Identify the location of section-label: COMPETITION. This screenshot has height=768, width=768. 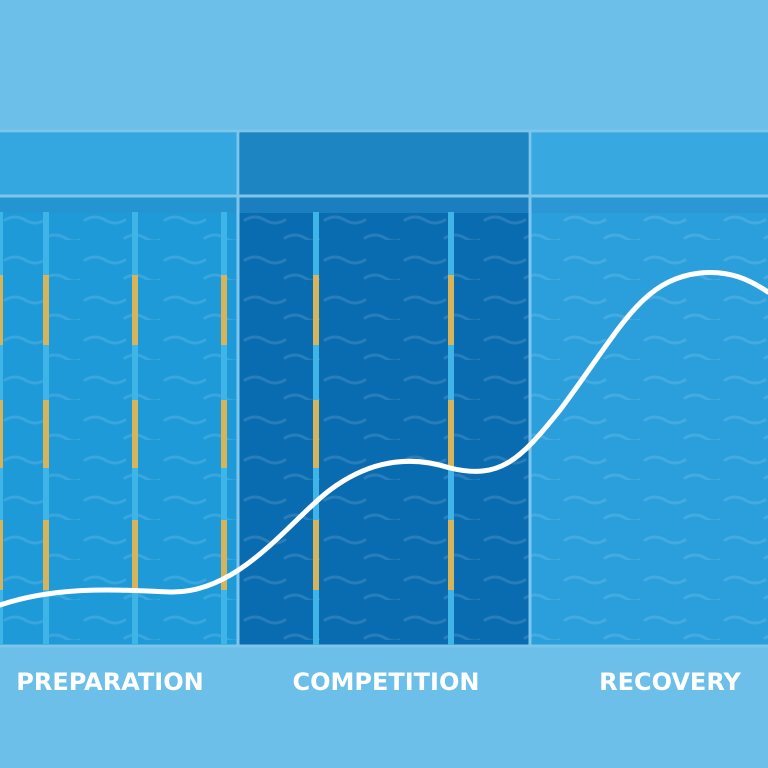
(386, 682).